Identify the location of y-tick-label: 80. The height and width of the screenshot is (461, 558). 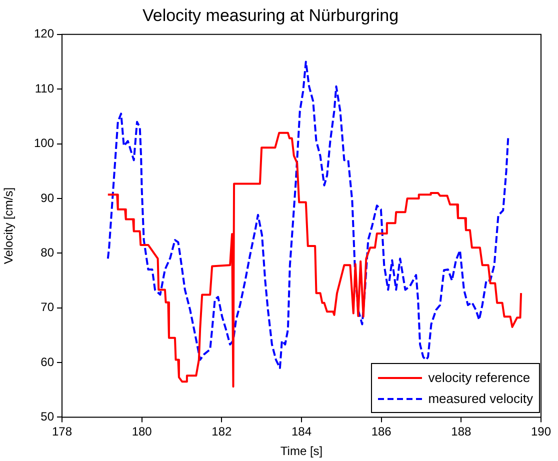
(47, 252).